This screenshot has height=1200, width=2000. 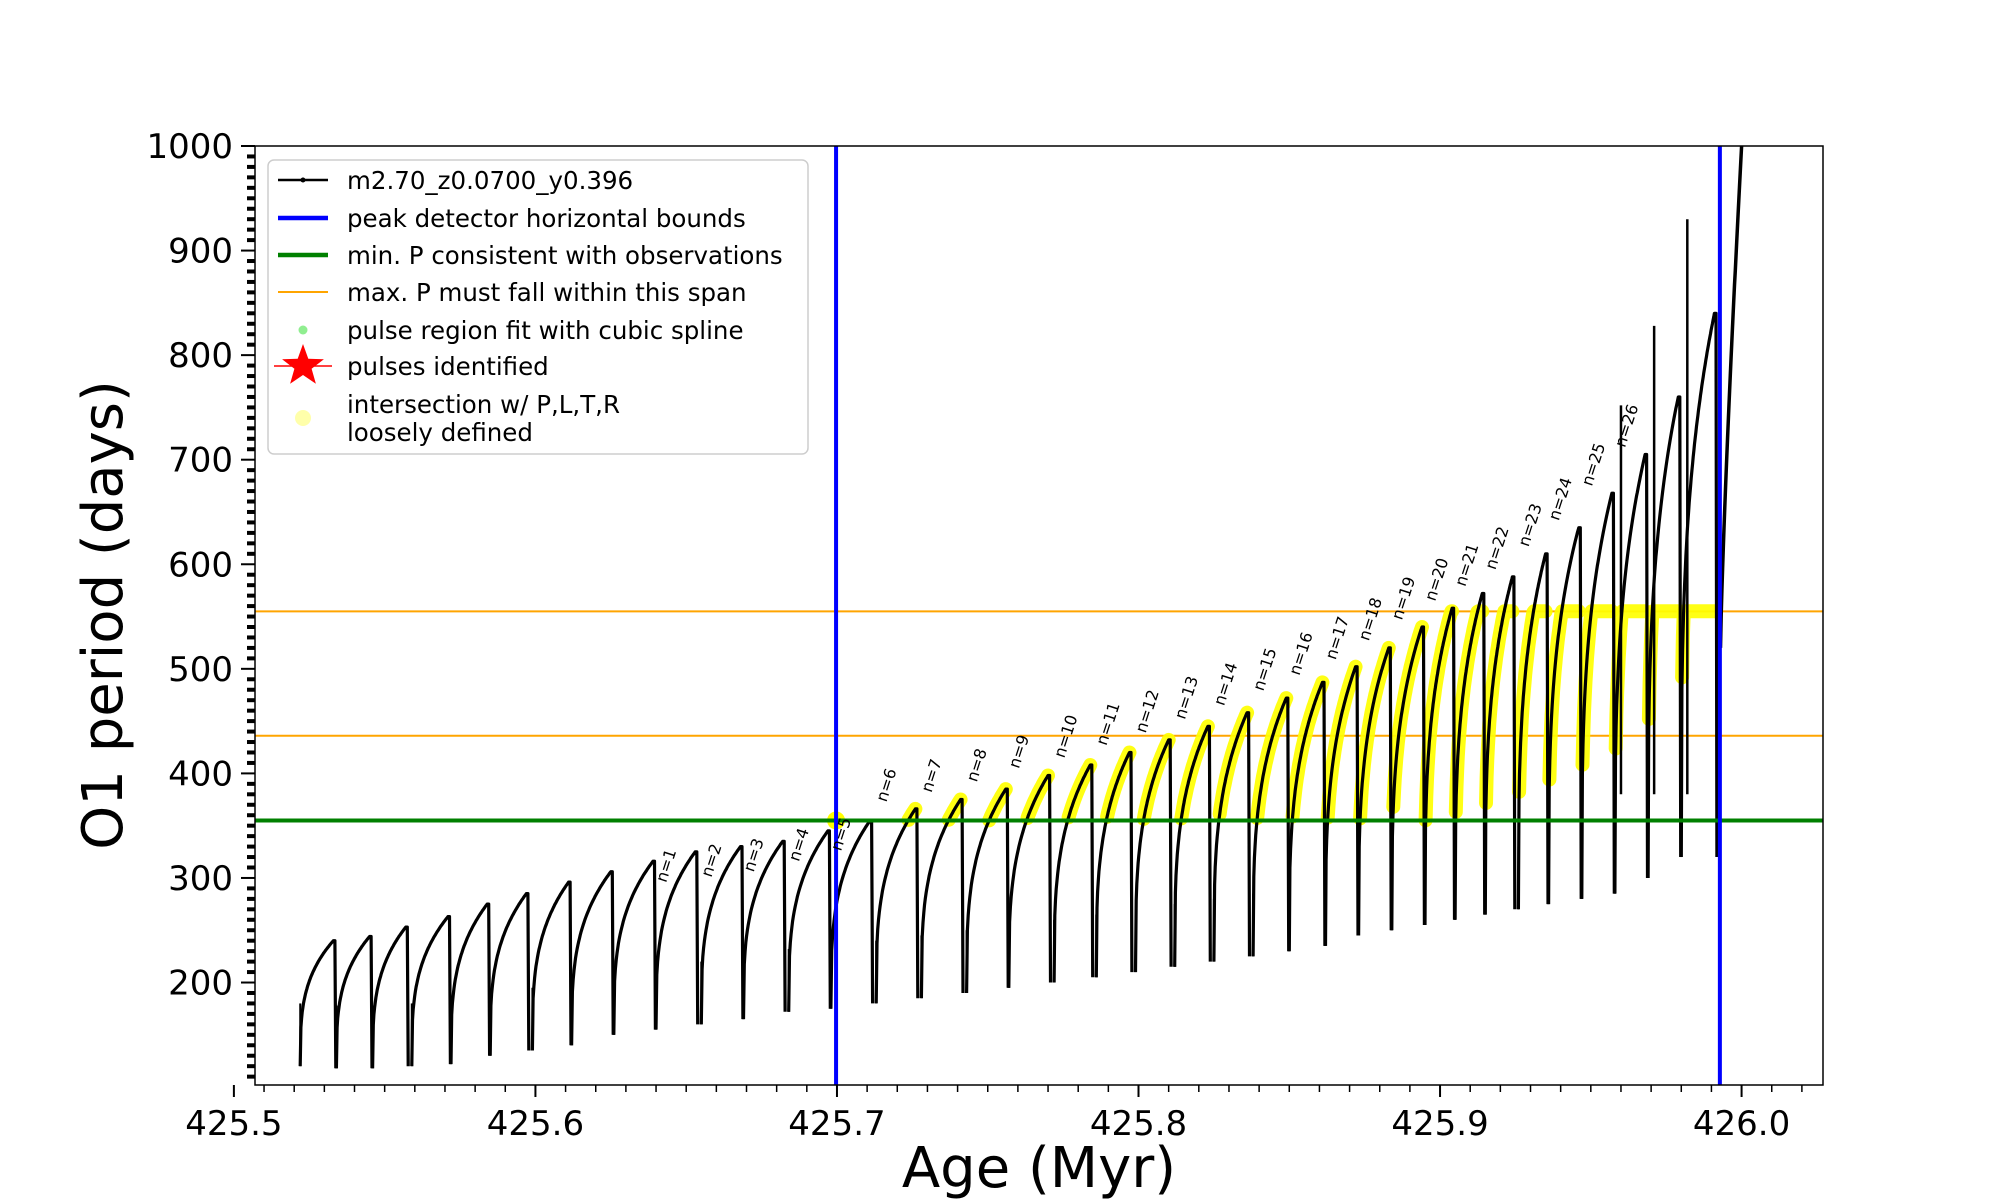 What do you see at coordinates (535, 1124) in the screenshot?
I see `x-tick-label-2: 425.6` at bounding box center [535, 1124].